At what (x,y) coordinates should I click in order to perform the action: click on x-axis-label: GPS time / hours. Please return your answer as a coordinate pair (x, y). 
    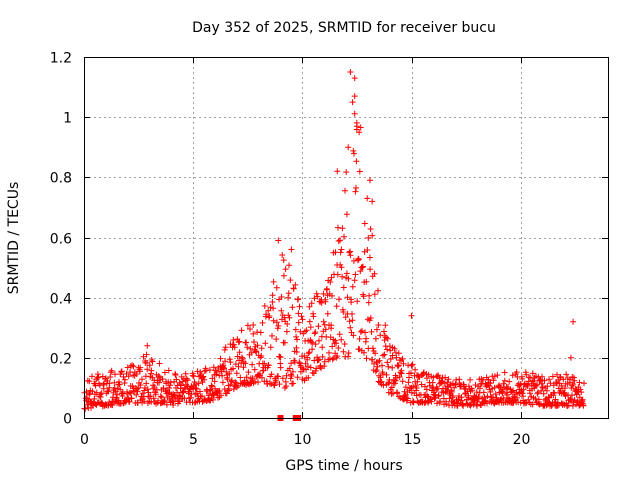
    Looking at the image, I should click on (343, 466).